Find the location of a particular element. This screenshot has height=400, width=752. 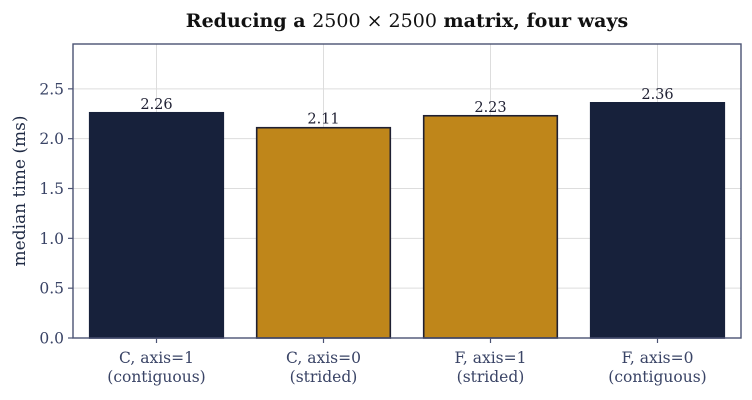

x-tick-label-line: C, axis=1 is located at coordinates (156, 358).